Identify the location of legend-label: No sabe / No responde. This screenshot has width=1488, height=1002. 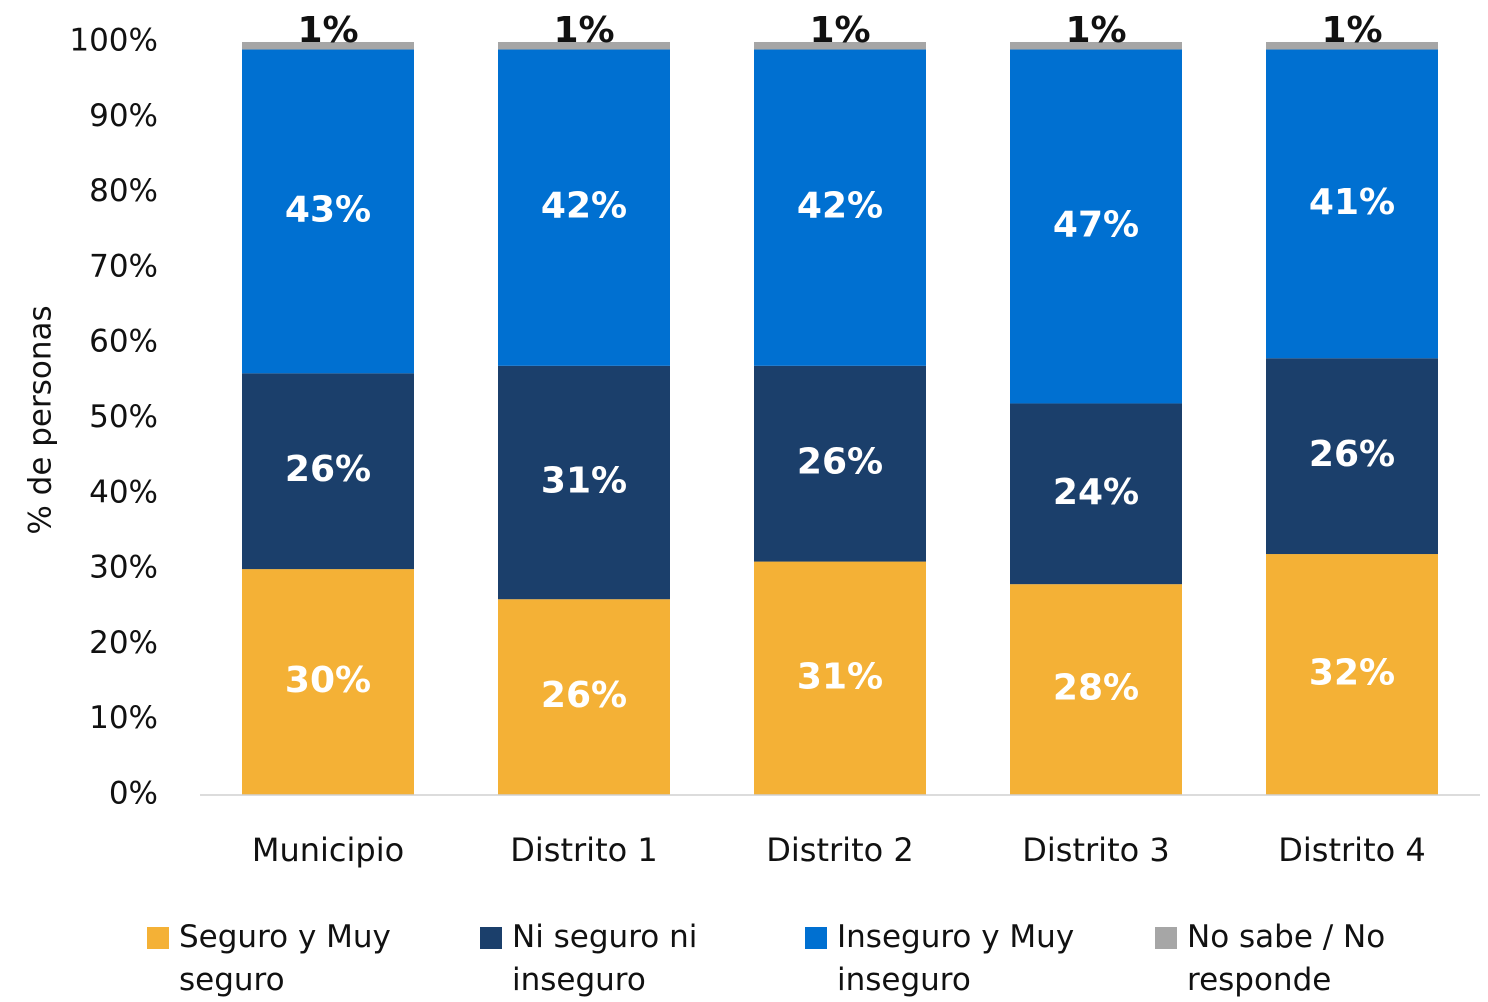
(1286, 958).